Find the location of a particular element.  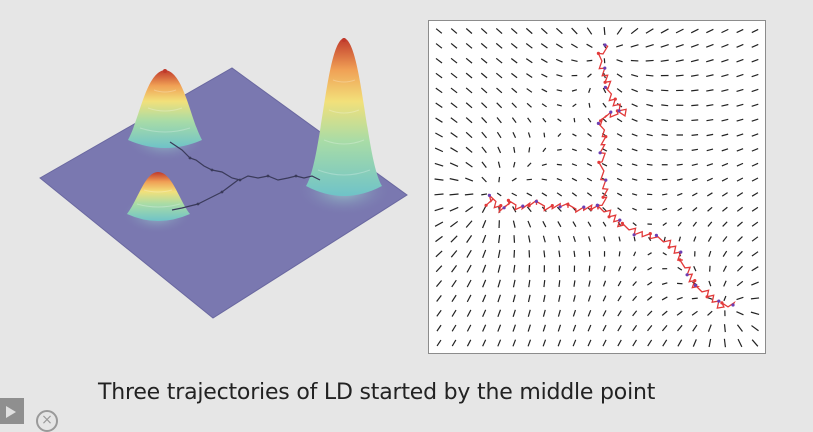

video-player-controls: × is located at coordinates (36, 411).